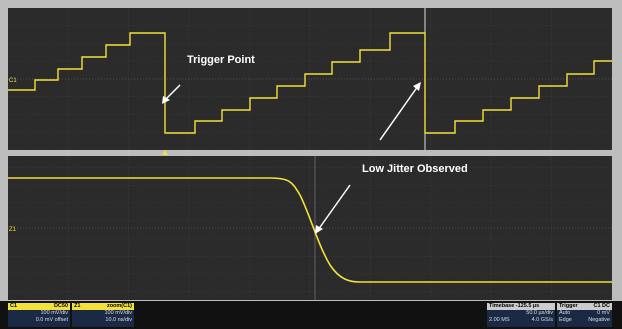 This screenshot has width=622, height=329. What do you see at coordinates (599, 320) in the screenshot?
I see `label: Negative` at bounding box center [599, 320].